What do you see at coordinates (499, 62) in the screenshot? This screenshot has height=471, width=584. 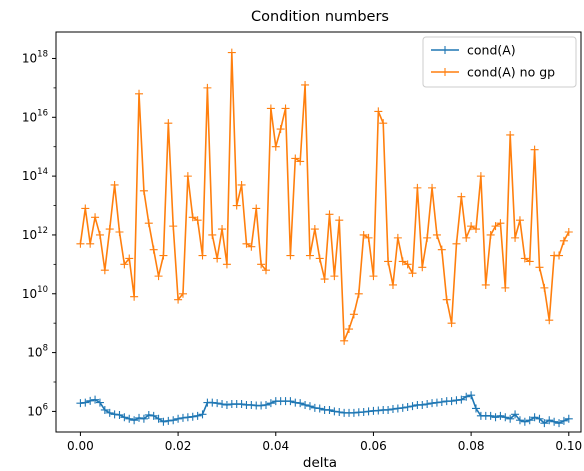 I see `legend: cond(A) cond(A) no gp` at bounding box center [499, 62].